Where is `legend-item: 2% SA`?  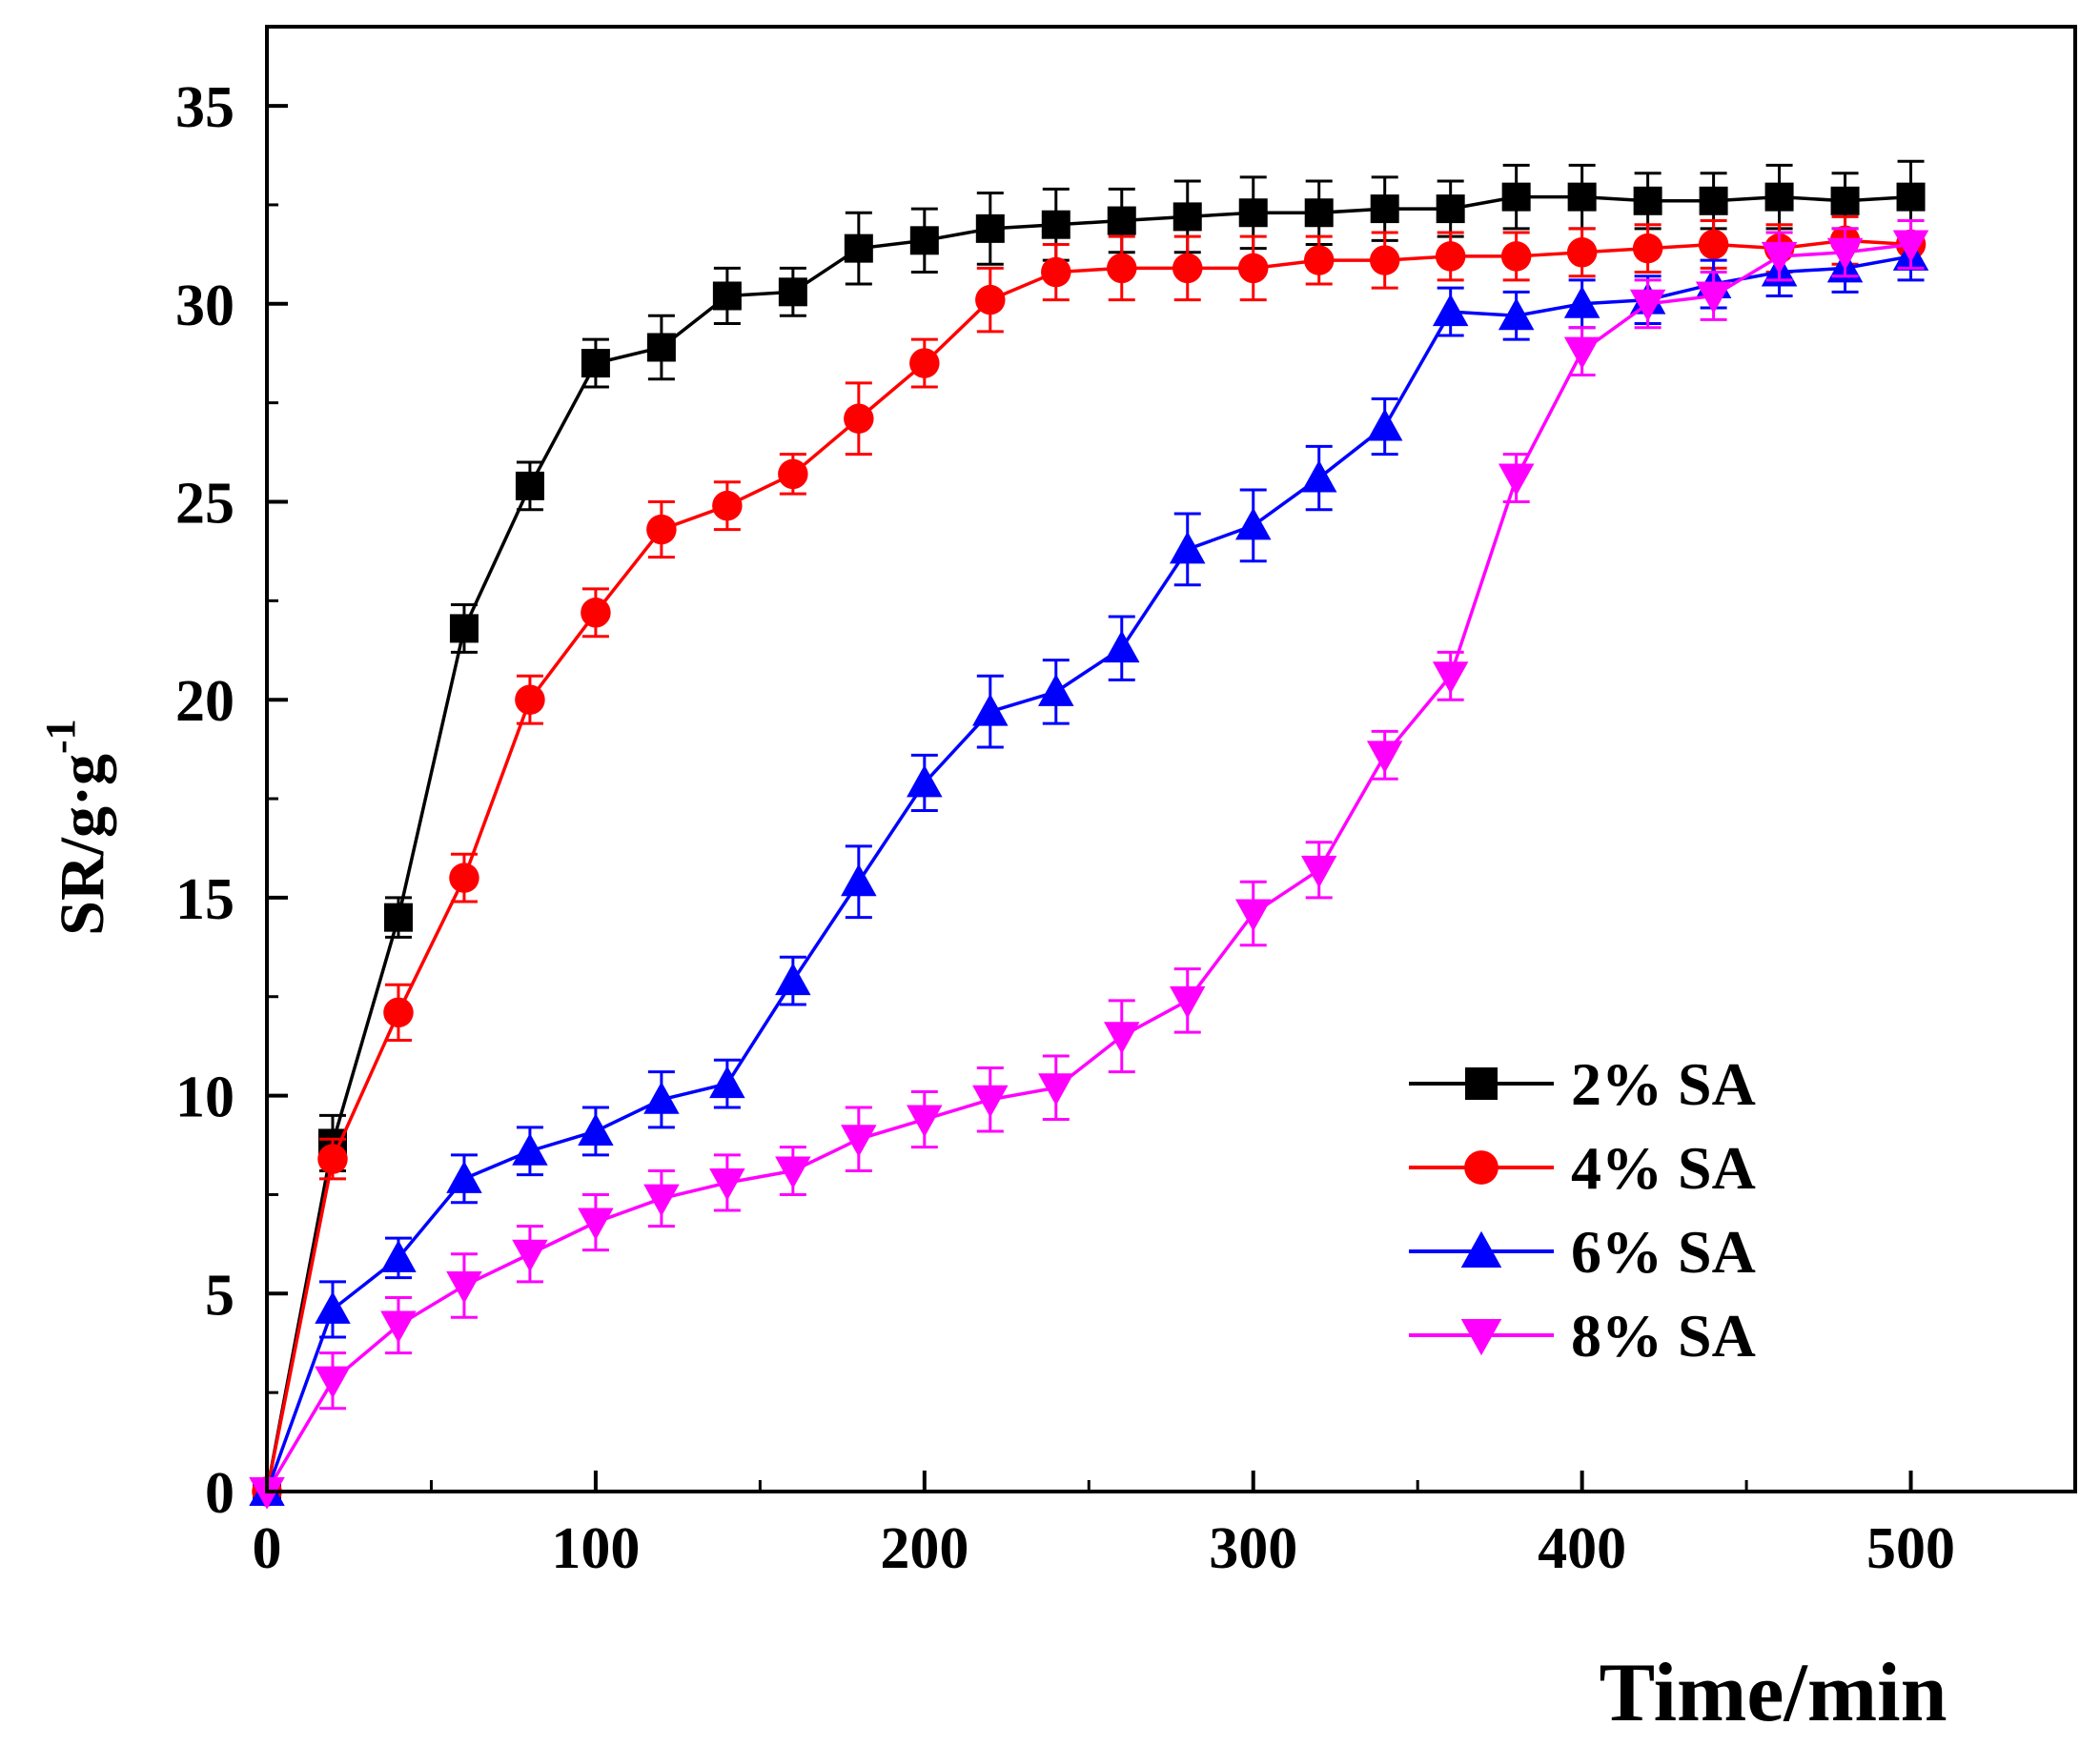
legend-item: 2% SA is located at coordinates (1582, 1084).